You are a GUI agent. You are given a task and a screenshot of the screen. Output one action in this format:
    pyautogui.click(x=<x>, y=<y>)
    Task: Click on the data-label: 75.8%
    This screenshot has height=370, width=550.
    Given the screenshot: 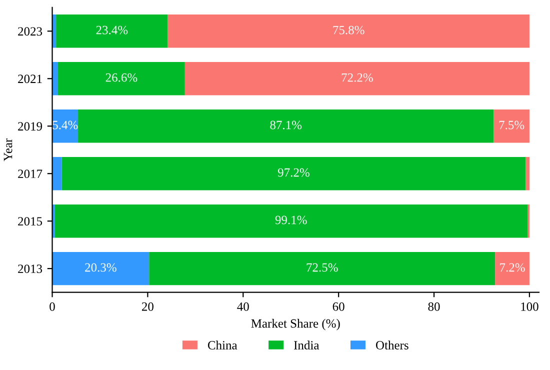 What is the action you would take?
    pyautogui.click(x=348, y=30)
    